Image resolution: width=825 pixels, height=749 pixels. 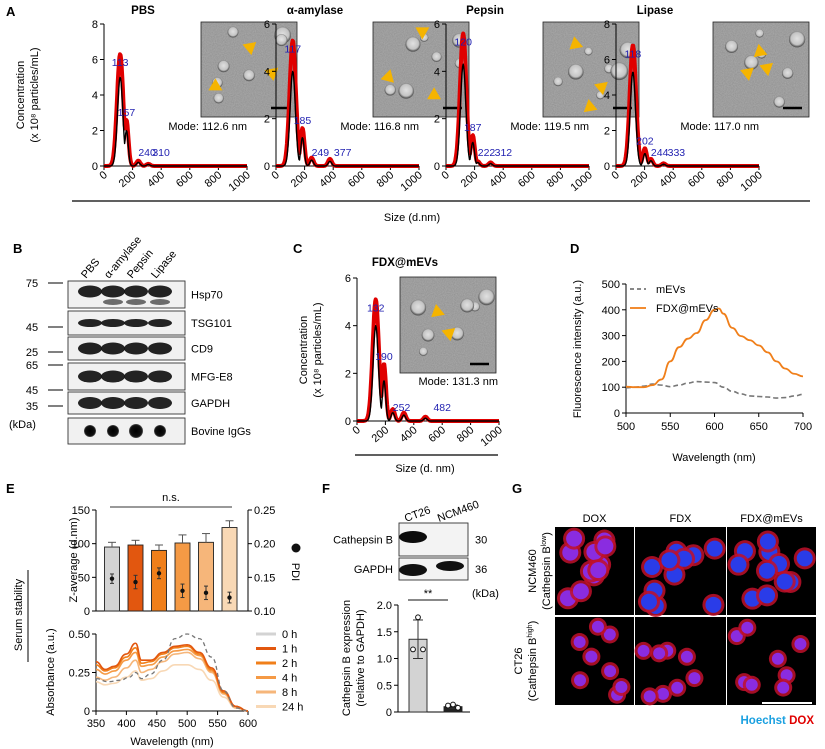 What do you see at coordinates (95, 96) in the screenshot?
I see `y-tick-label: 4` at bounding box center [95, 96].